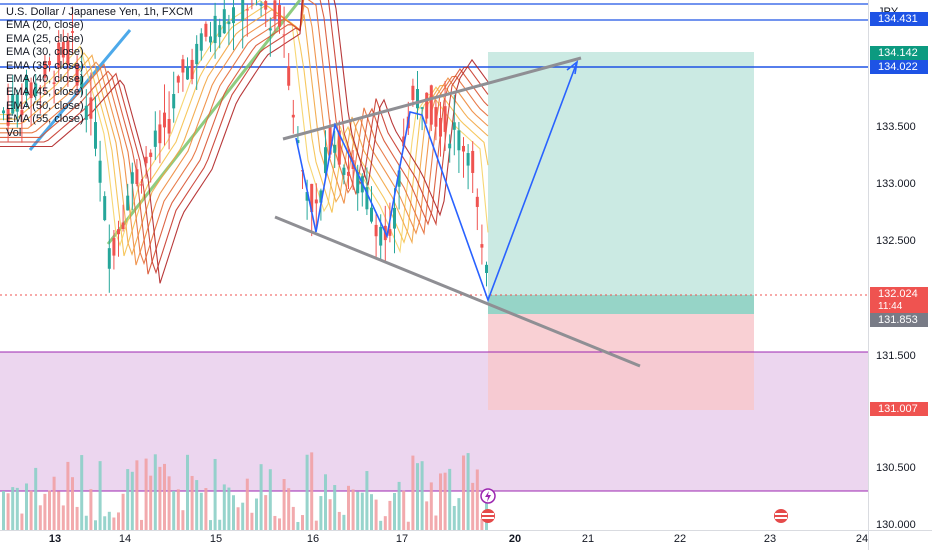 Image resolution: width=932 pixels, height=550 pixels. What do you see at coordinates (45, 92) in the screenshot?
I see `indicator-ema-45: EMA (45, close)` at bounding box center [45, 92].